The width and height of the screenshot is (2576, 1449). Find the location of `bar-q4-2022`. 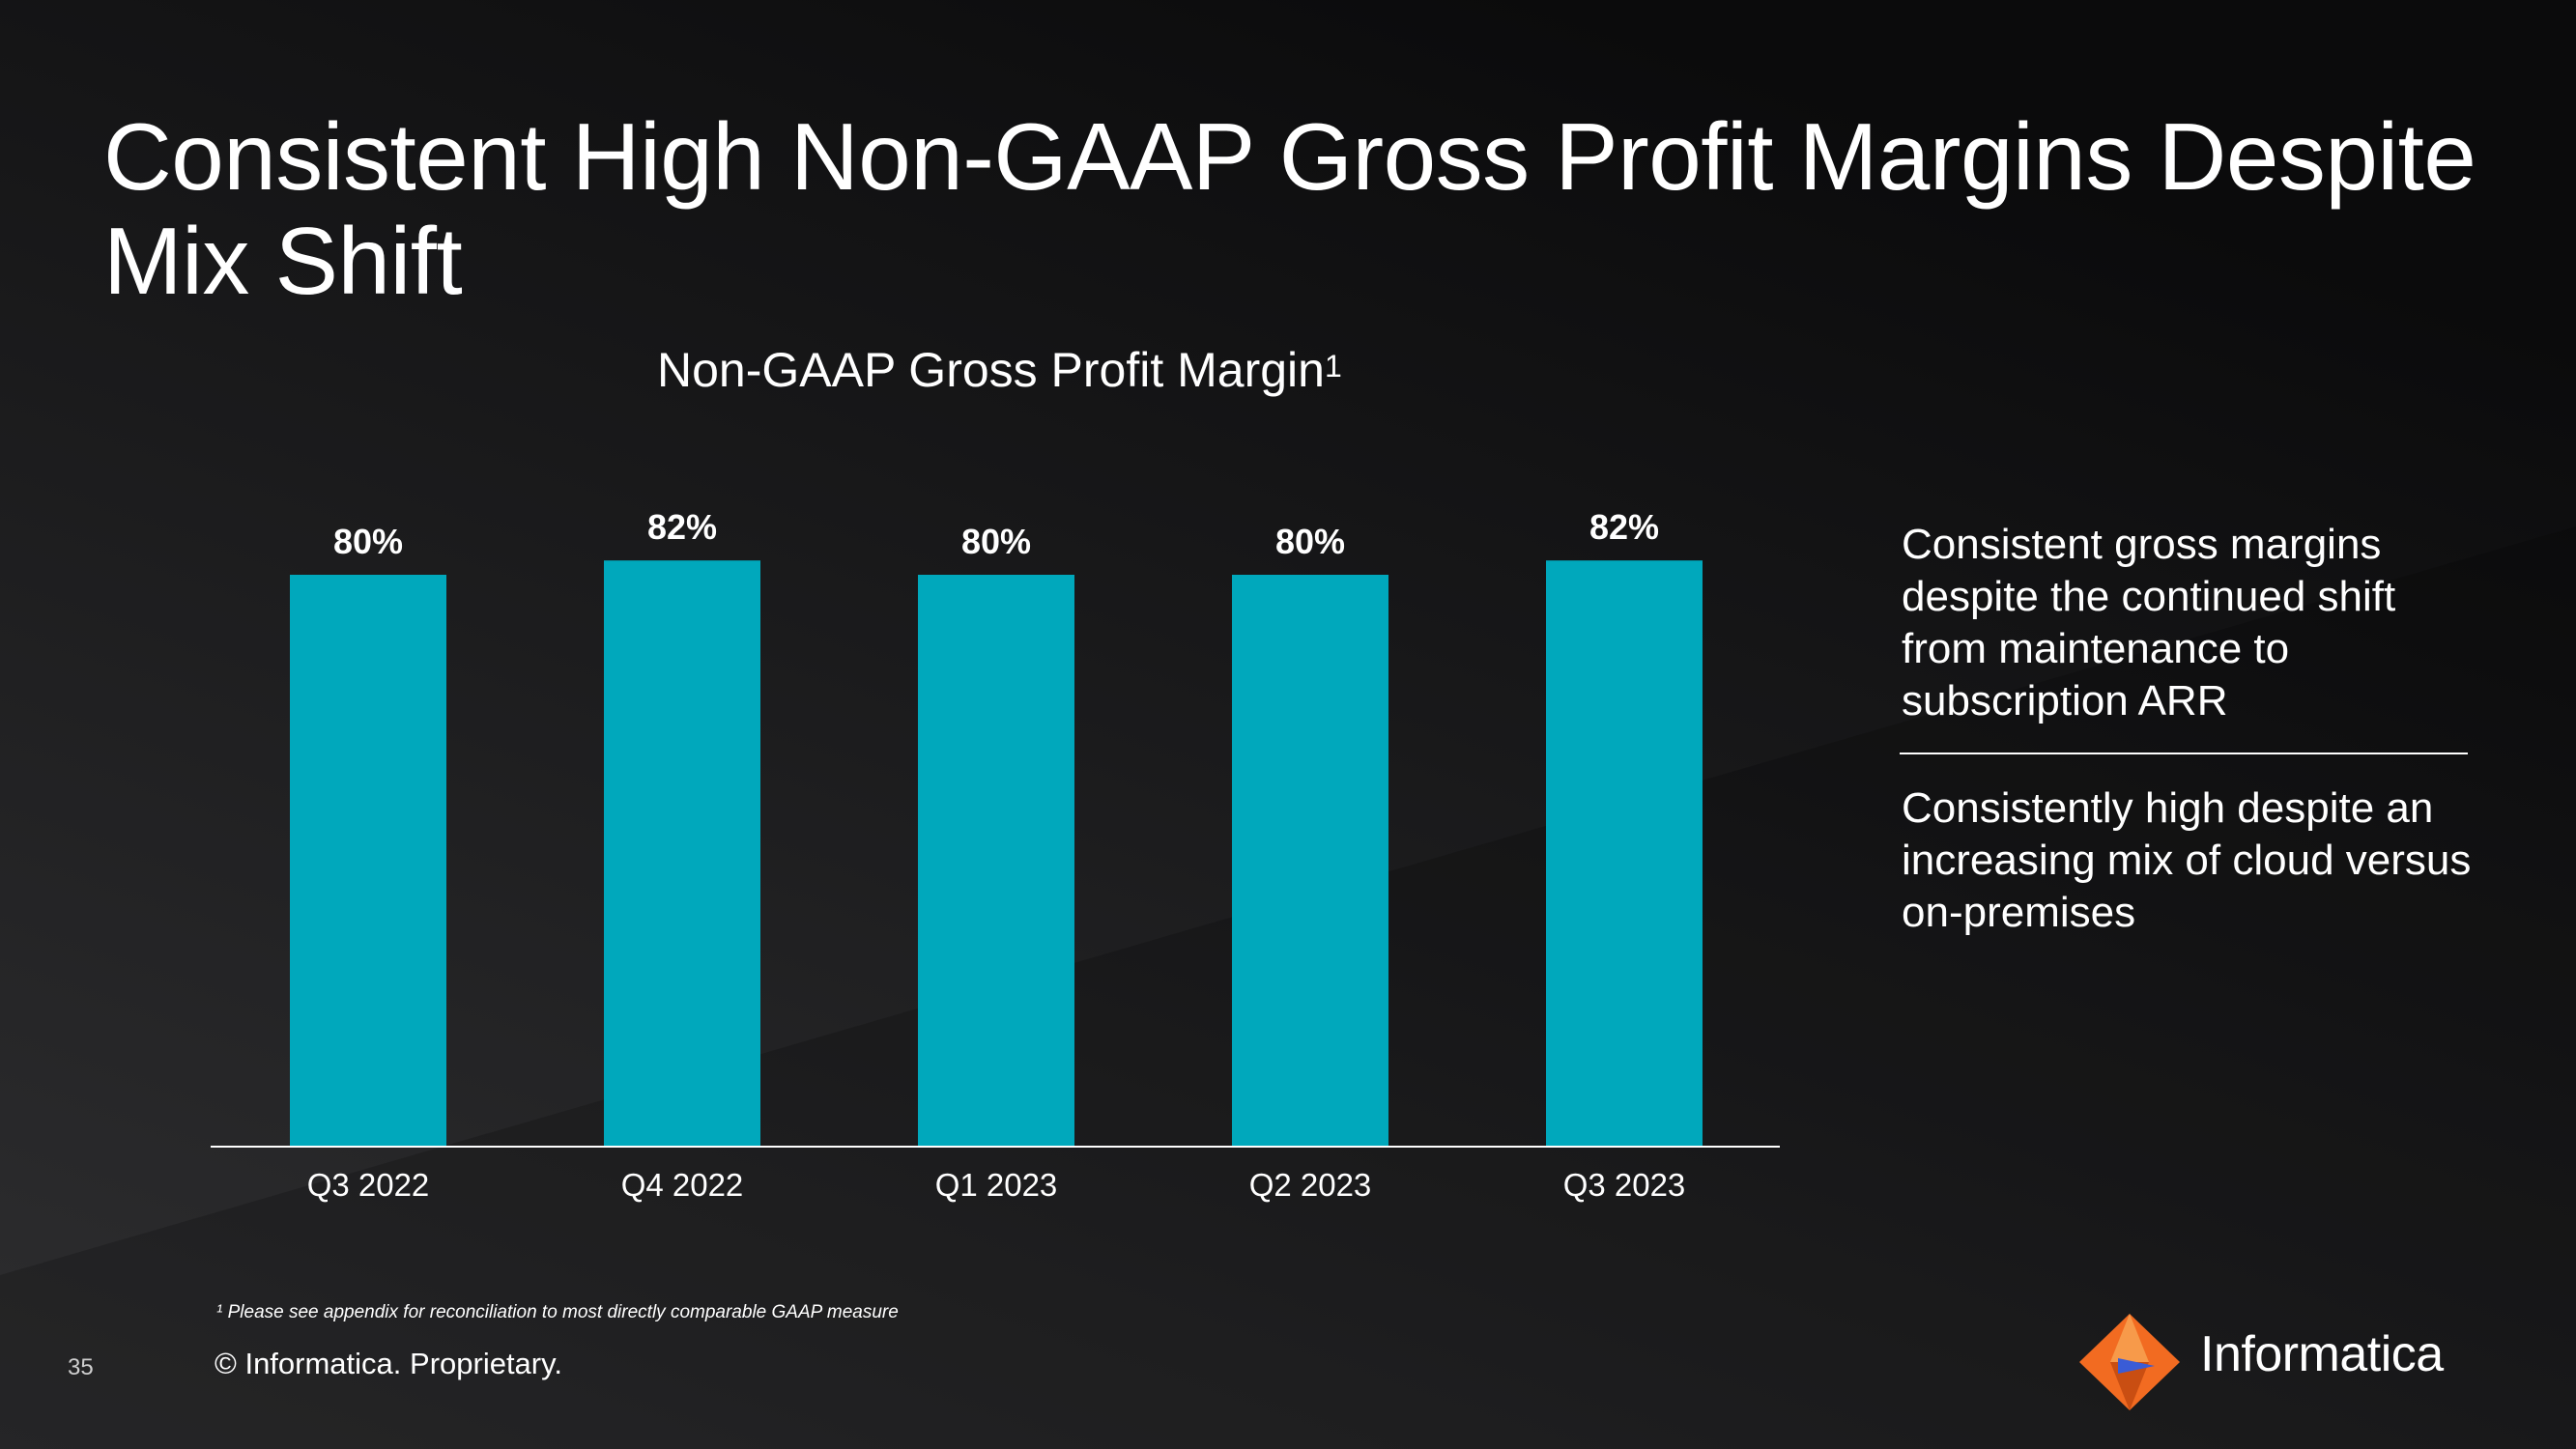

bar-q4-2022 is located at coordinates (682, 853).